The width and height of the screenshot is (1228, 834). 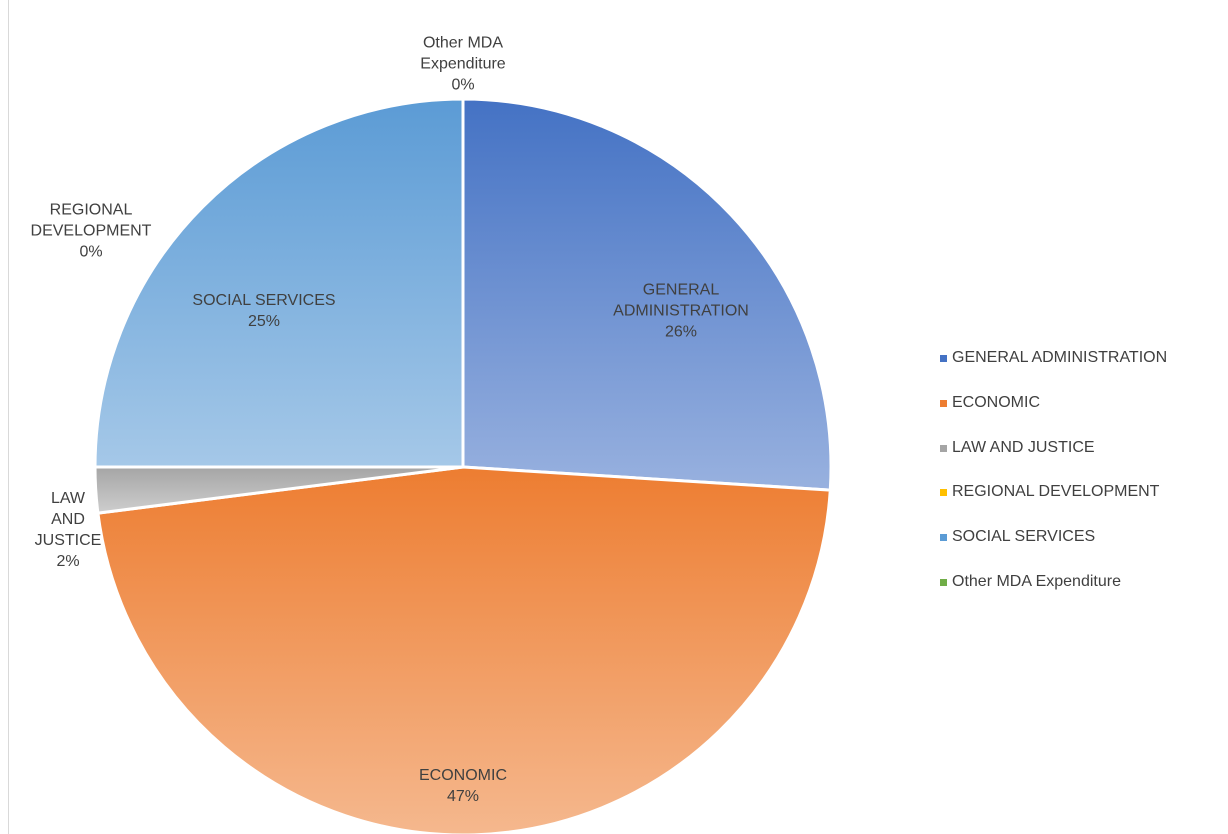 I want to click on data-label: SOCIAL SERVICES 25%, so click(x=264, y=311).